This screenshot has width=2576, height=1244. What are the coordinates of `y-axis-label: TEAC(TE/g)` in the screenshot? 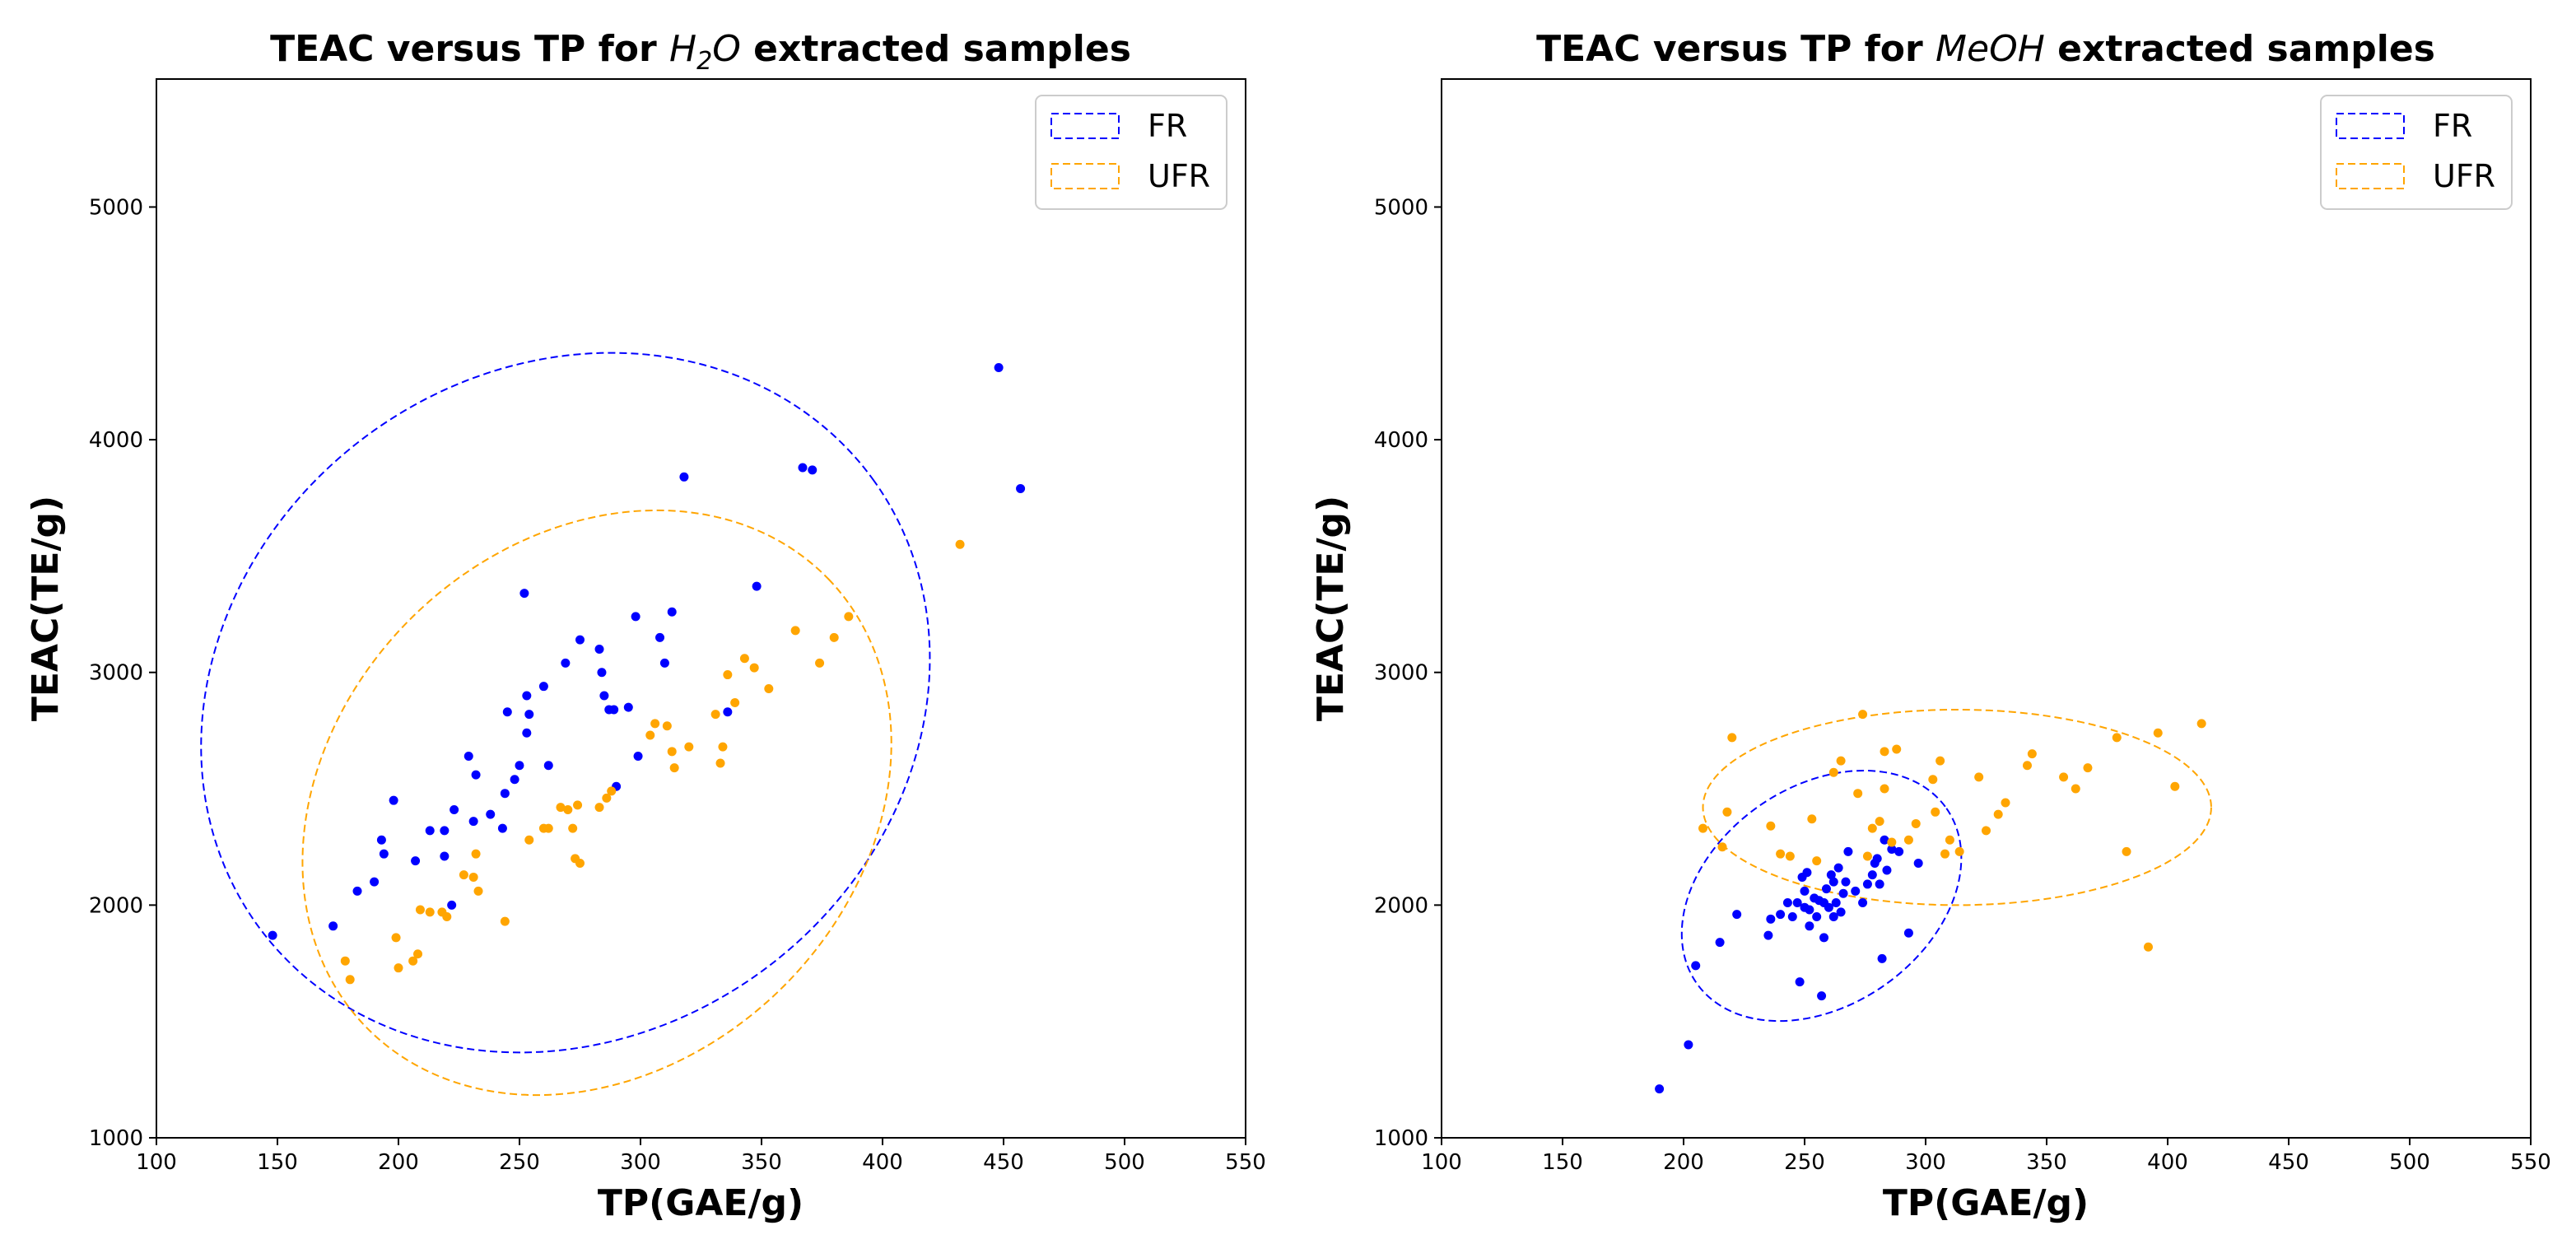 It's located at (46, 608).